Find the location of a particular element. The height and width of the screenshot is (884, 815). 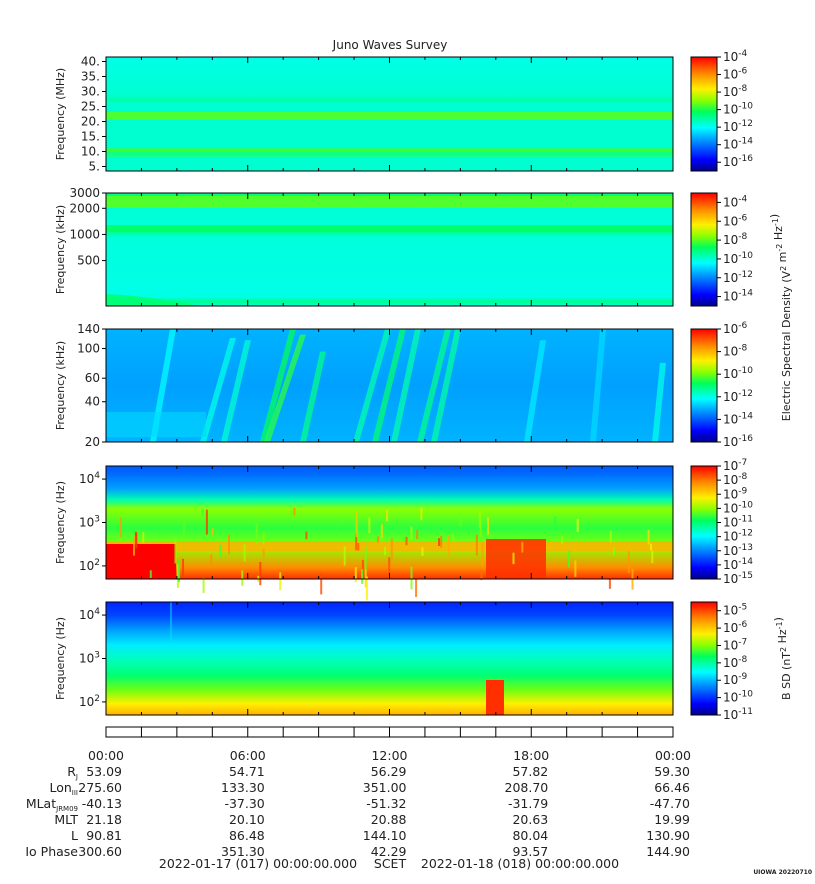

y-tick-label: 20 is located at coordinates (92, 442).